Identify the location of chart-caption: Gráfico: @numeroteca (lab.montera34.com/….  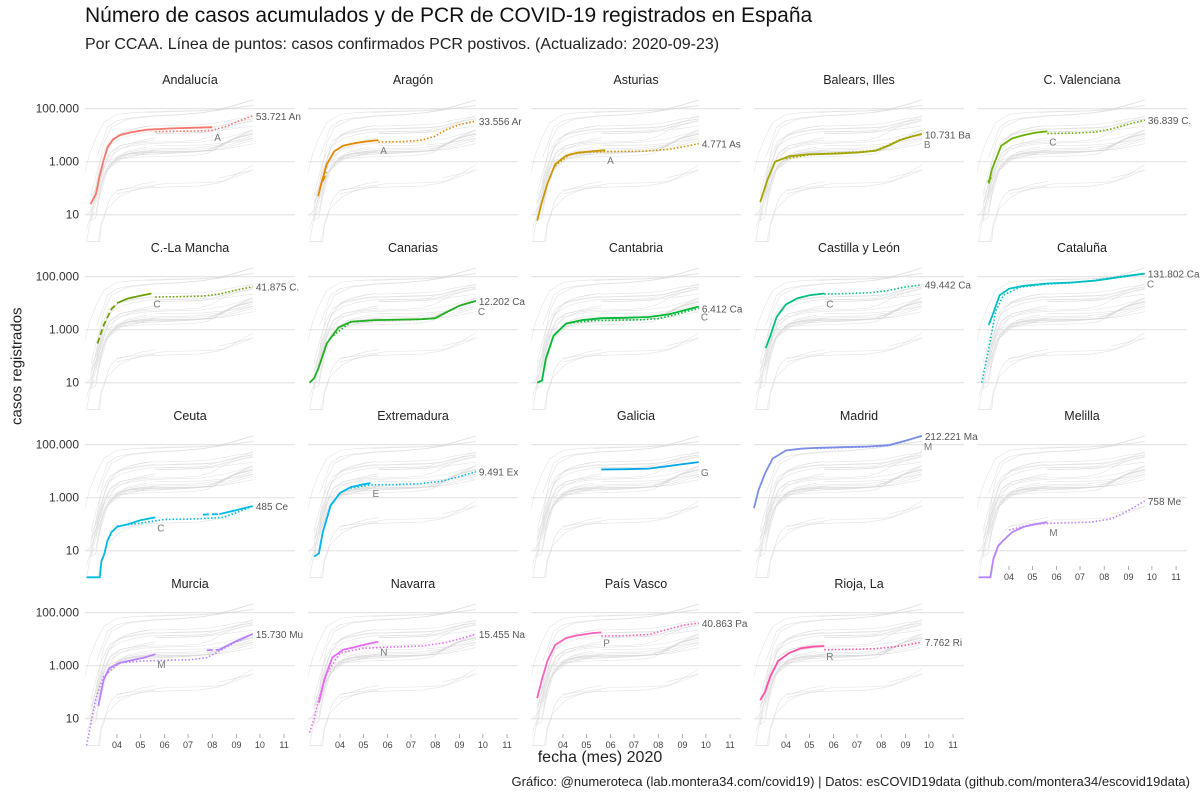
(850, 781).